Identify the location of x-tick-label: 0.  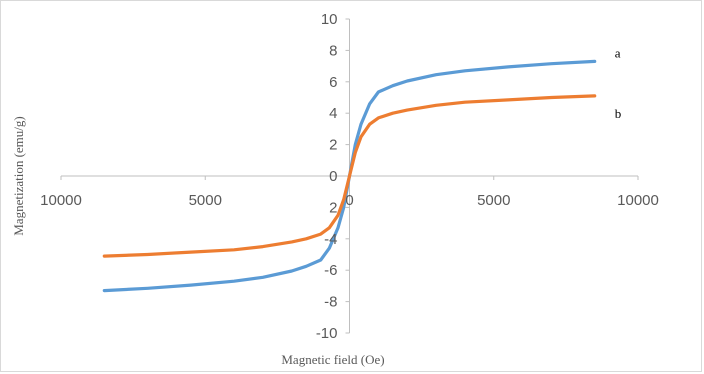
(349, 200).